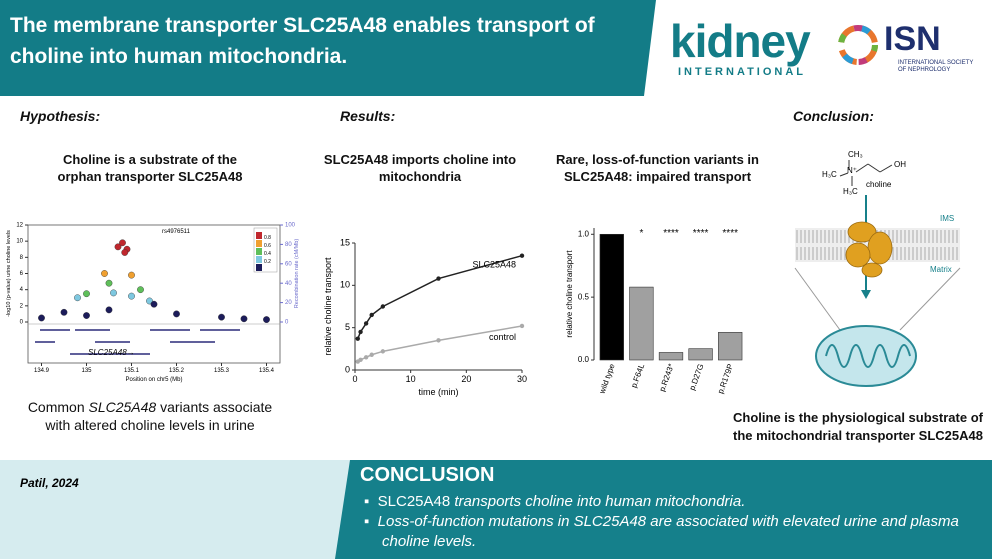 This screenshot has width=992, height=559. I want to click on y2-tick-label: 60, so click(288, 264).